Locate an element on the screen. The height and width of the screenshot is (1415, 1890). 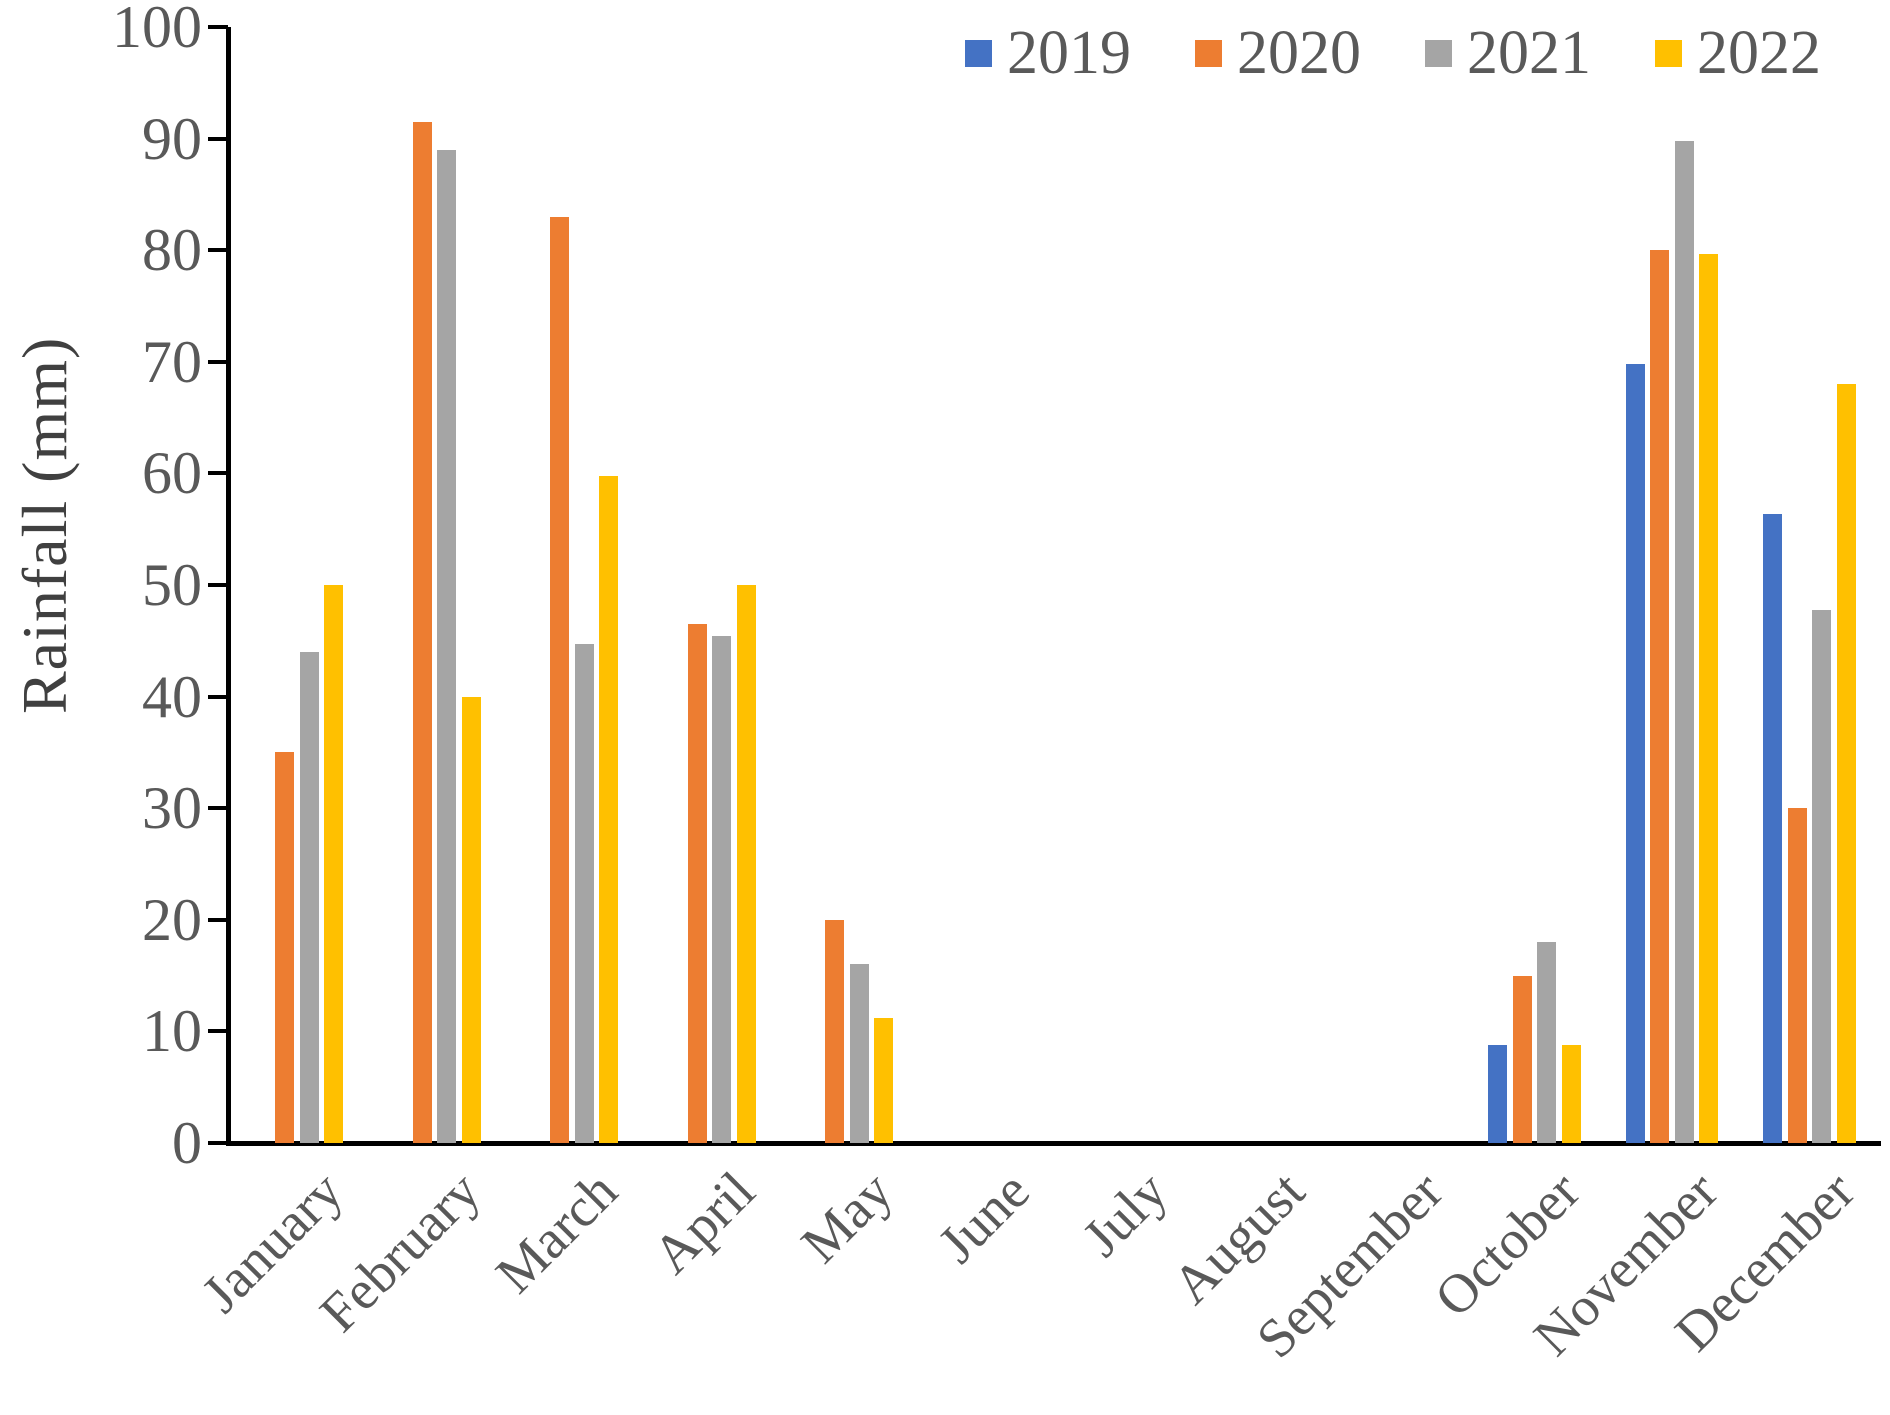
bar-2019-November is located at coordinates (1635, 753).